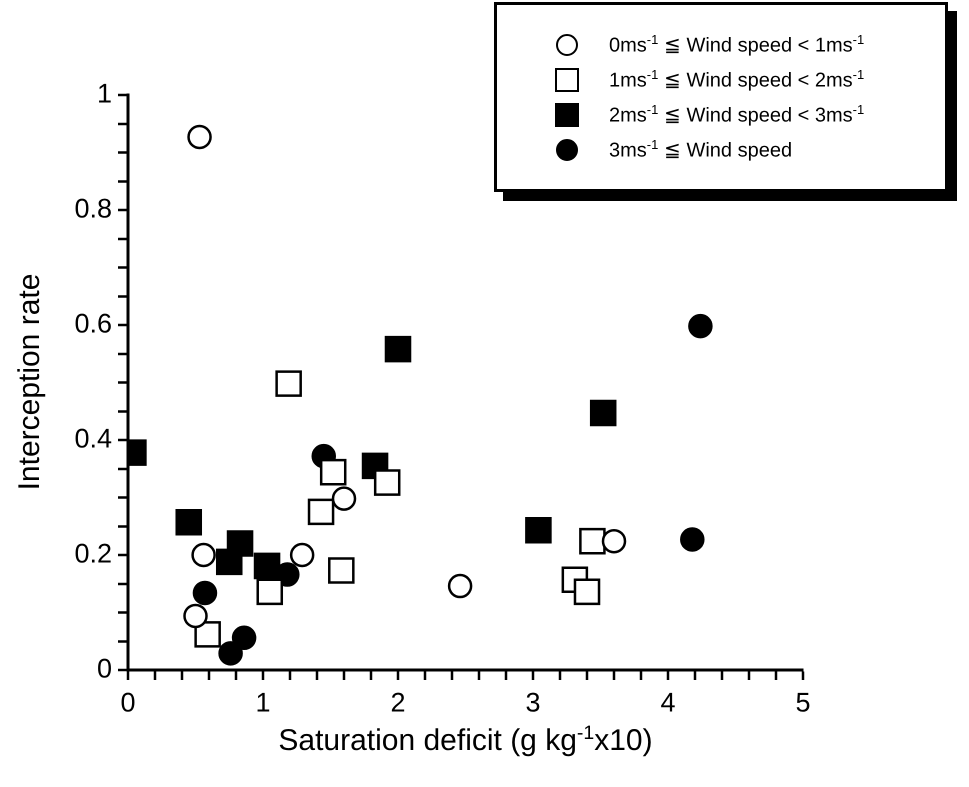  I want to click on x-tick-label: 4, so click(668, 703).